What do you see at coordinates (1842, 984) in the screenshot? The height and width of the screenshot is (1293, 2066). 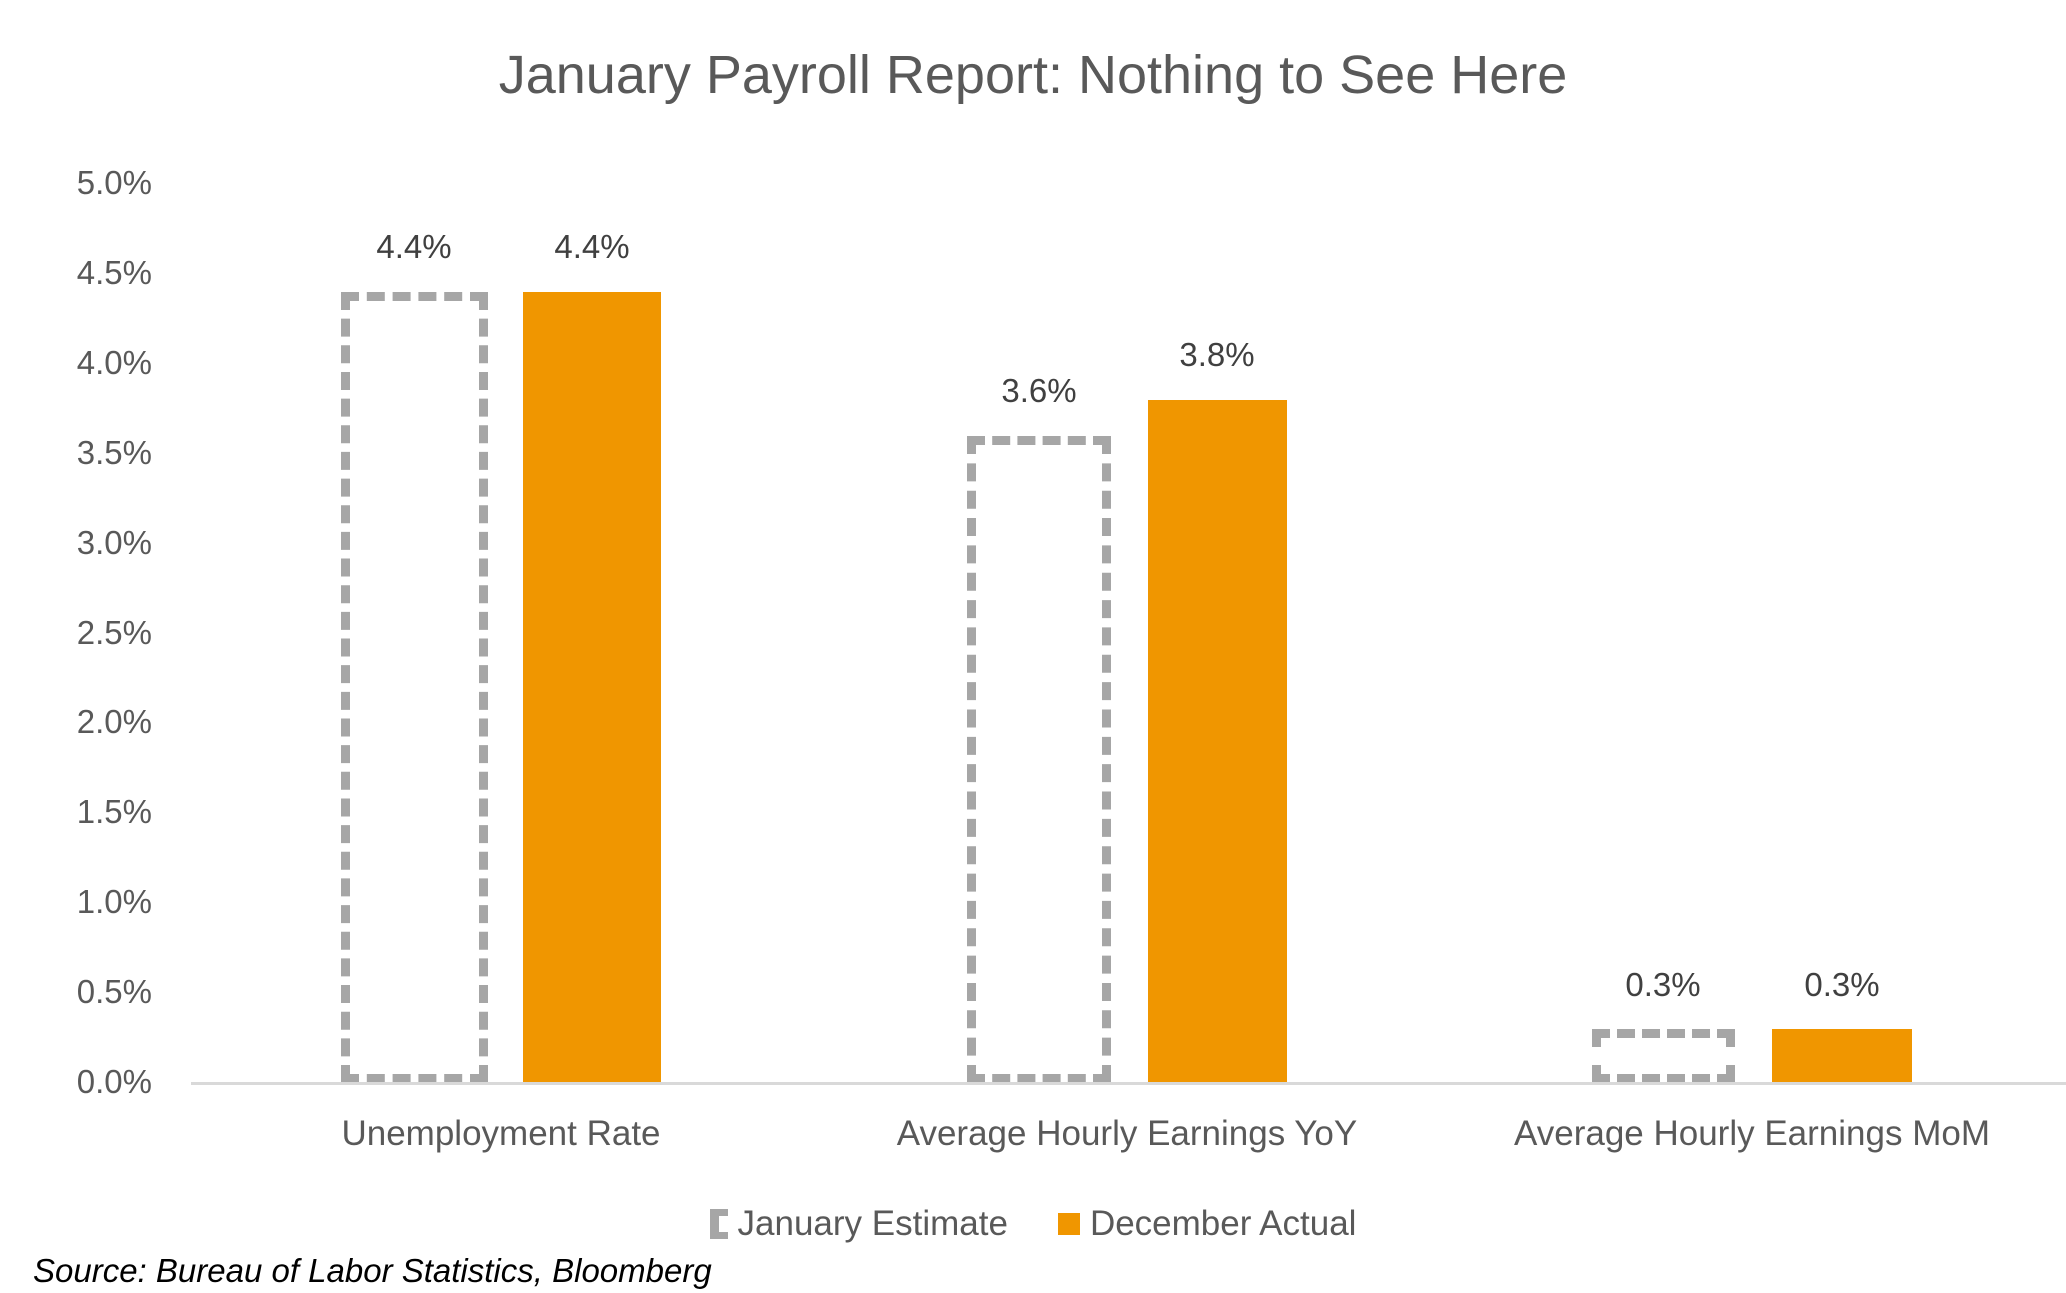 I see `data-label-dec-ahe-mom: 0.3%` at bounding box center [1842, 984].